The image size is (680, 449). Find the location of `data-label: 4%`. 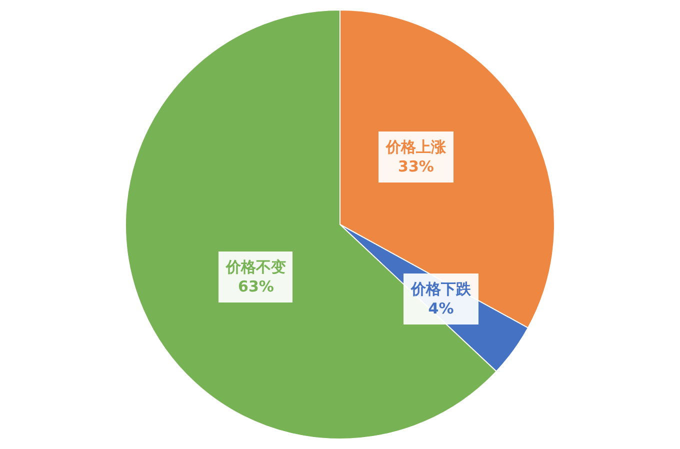

data-label: 4% is located at coordinates (441, 309).